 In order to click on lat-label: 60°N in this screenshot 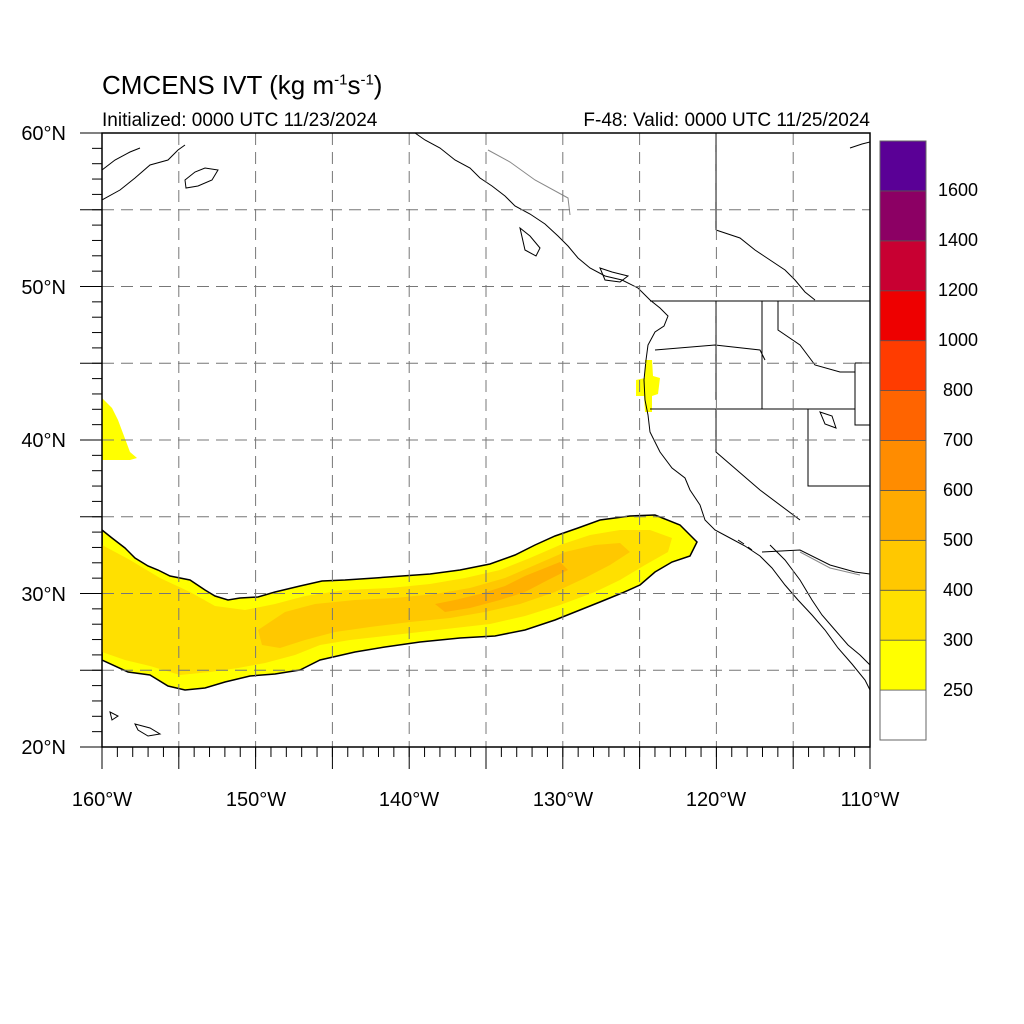, I will do `click(43, 134)`.